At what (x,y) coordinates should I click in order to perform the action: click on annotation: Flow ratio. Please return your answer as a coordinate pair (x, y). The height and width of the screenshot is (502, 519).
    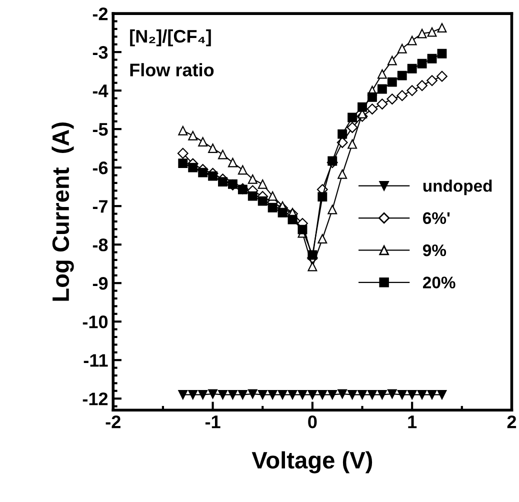
    Looking at the image, I should click on (172, 69).